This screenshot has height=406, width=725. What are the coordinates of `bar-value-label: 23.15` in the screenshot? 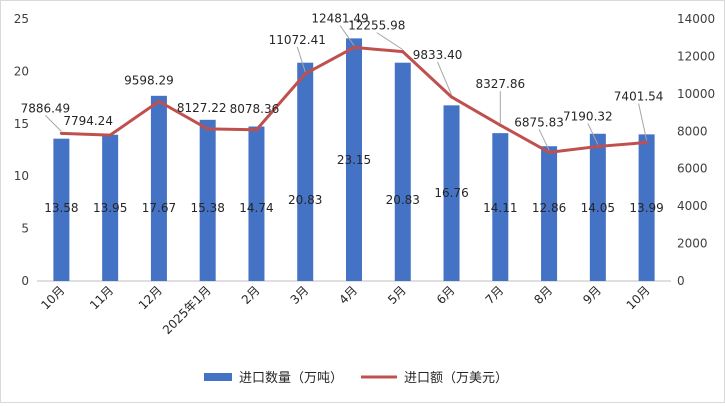 It's located at (354, 160).